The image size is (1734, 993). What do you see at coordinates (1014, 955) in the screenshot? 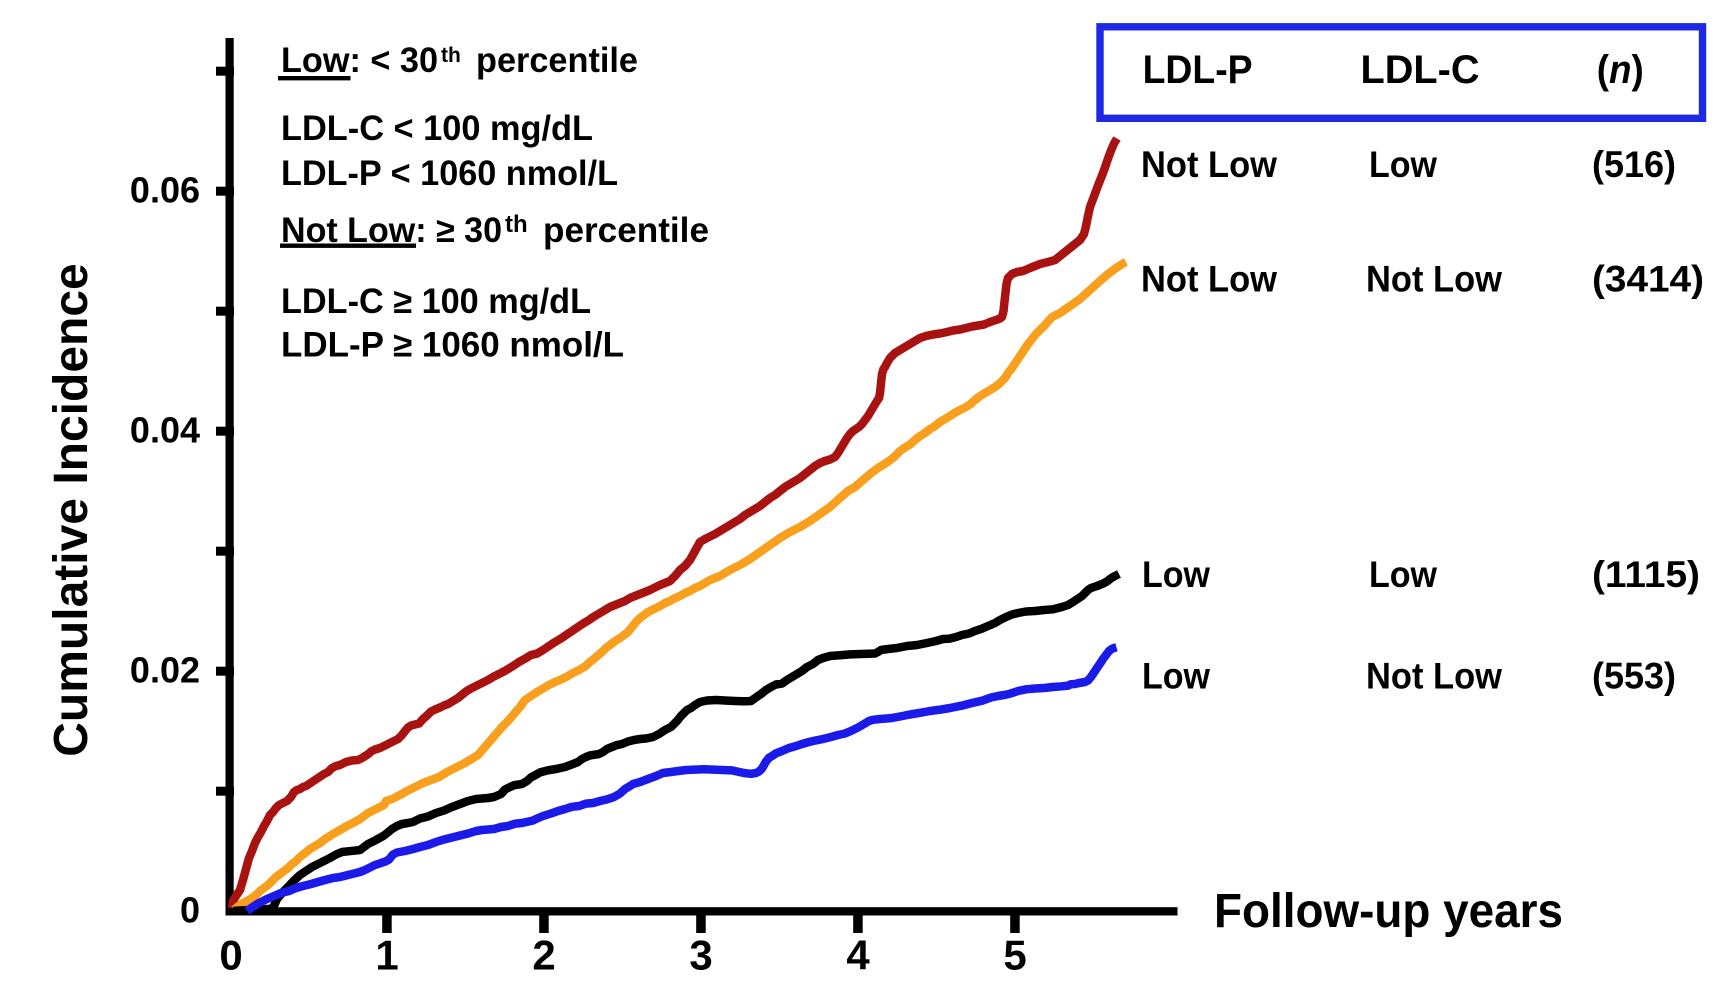
I see `svg-text: 5` at bounding box center [1014, 955].